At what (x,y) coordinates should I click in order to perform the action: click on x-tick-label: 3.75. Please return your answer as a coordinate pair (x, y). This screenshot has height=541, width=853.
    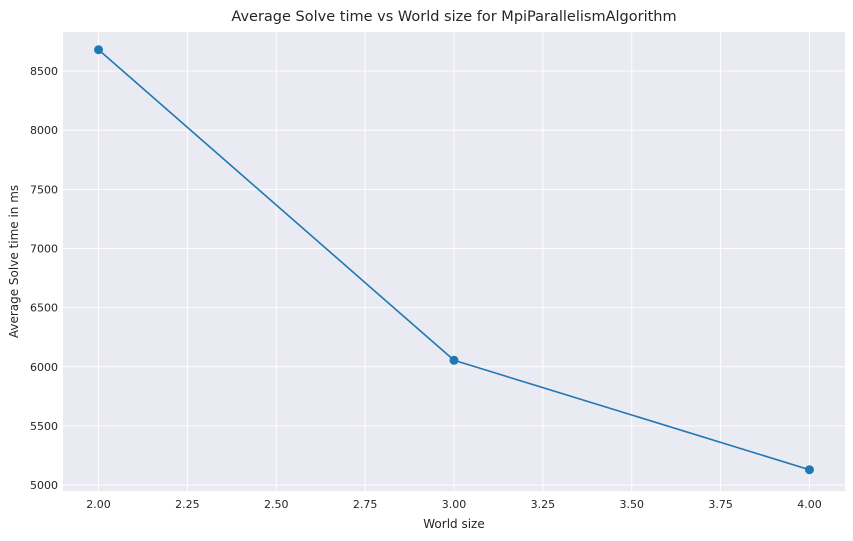
    Looking at the image, I should click on (720, 504).